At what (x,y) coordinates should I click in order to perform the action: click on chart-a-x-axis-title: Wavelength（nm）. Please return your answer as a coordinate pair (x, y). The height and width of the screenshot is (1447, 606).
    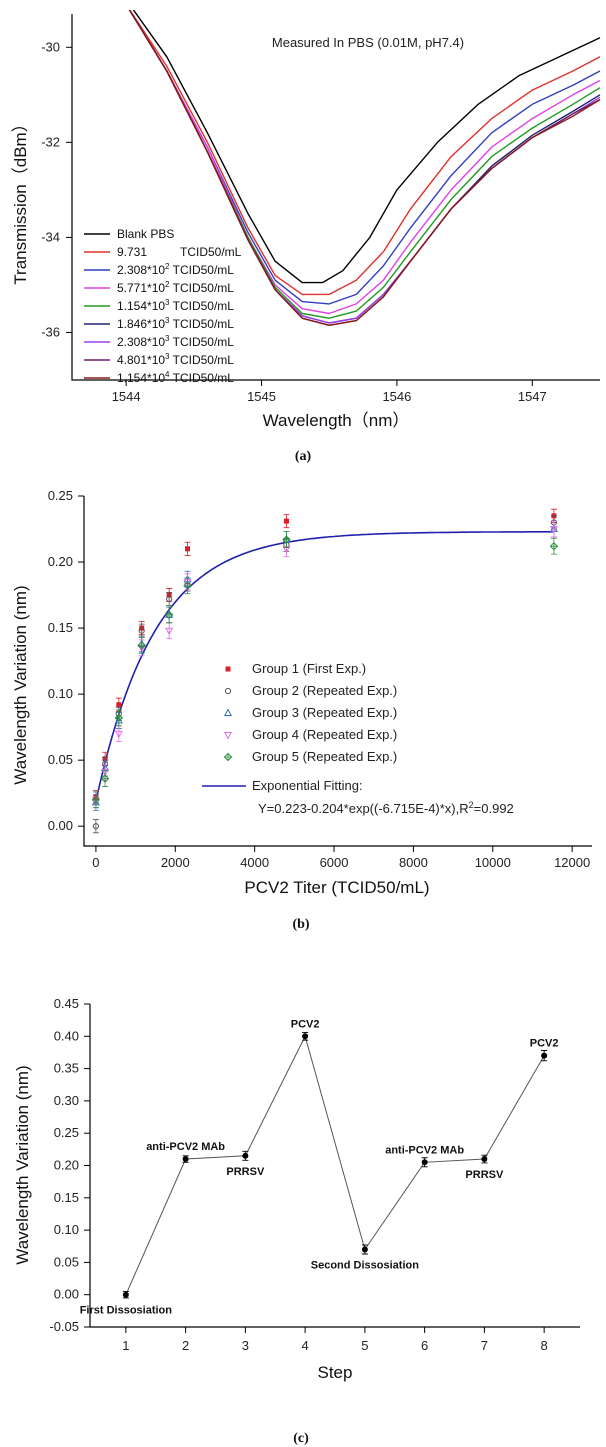
    Looking at the image, I should click on (336, 420).